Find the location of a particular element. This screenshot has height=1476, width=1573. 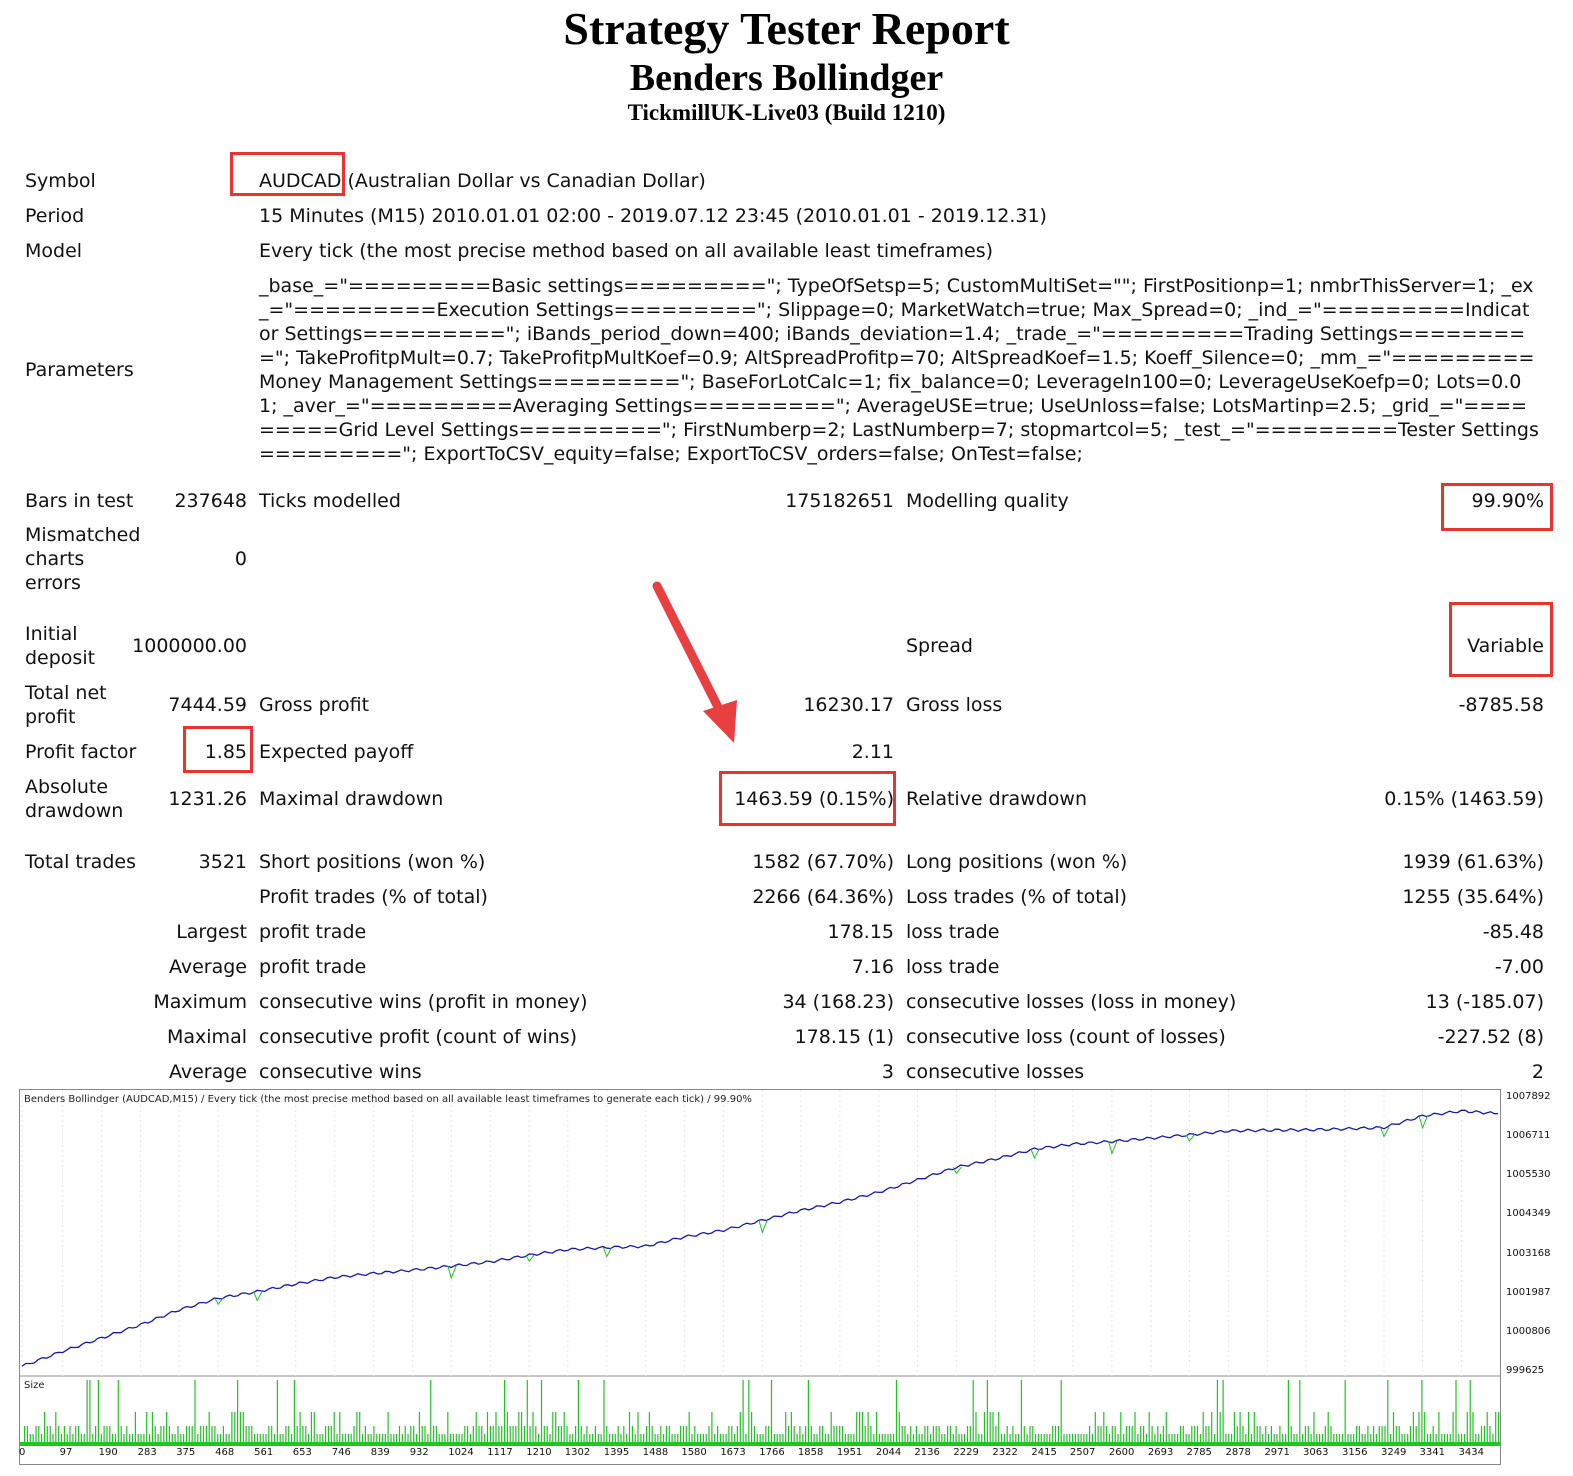

netprofit-value: 7444.59 is located at coordinates (207, 705).